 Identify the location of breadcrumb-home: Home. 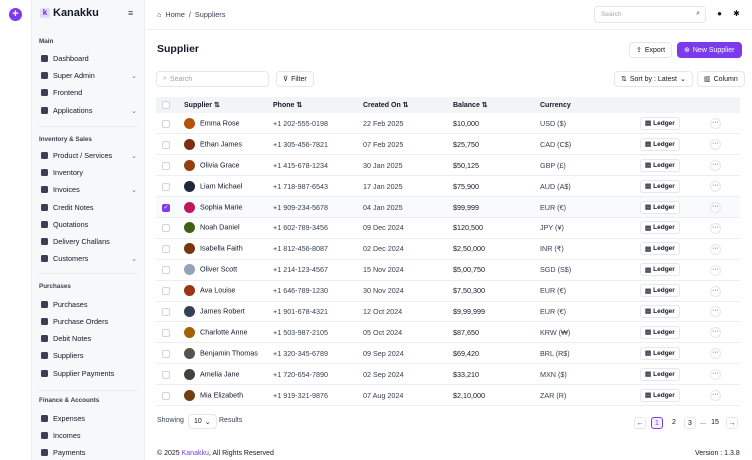
(175, 14).